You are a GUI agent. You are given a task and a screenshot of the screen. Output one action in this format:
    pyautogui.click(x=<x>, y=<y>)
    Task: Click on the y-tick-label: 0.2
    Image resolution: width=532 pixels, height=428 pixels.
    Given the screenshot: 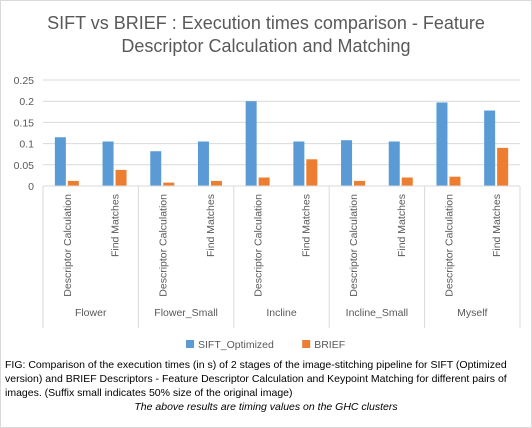 What is the action you would take?
    pyautogui.click(x=26, y=102)
    